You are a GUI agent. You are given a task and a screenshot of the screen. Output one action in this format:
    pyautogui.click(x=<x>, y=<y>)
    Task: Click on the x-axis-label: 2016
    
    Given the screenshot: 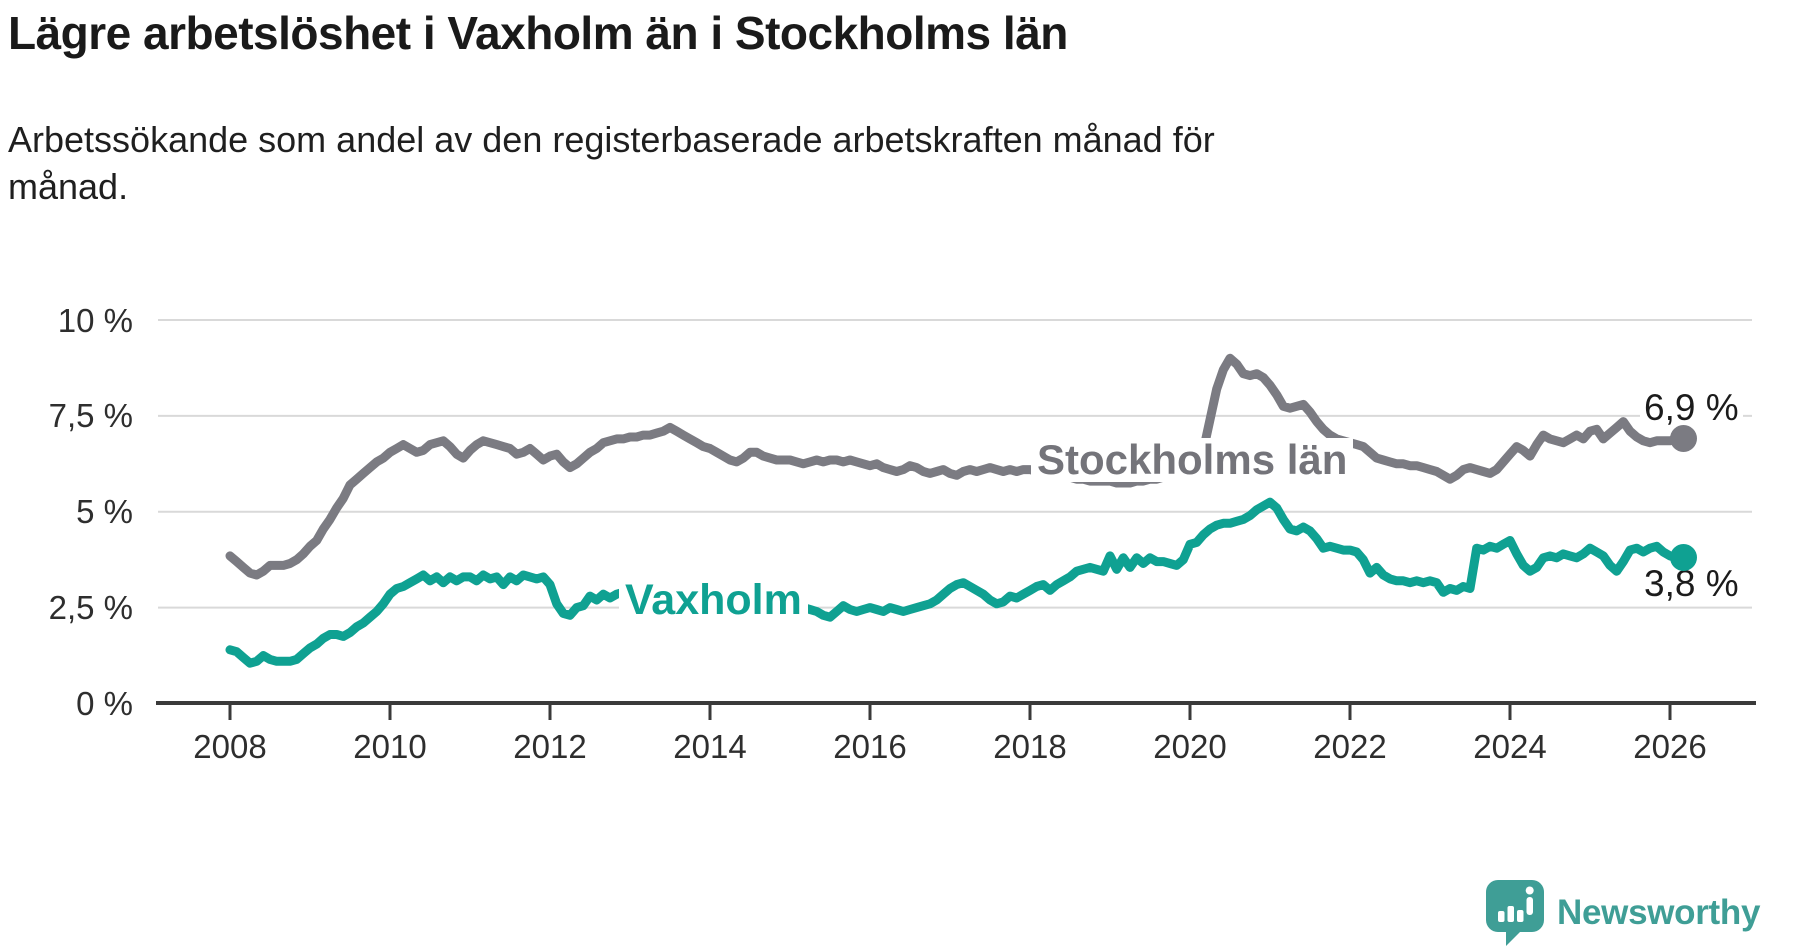 What is the action you would take?
    pyautogui.click(x=870, y=746)
    